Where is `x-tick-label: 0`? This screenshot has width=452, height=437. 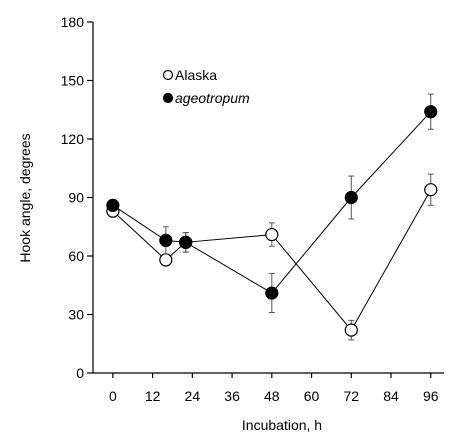 x-tick-label: 0 is located at coordinates (113, 396).